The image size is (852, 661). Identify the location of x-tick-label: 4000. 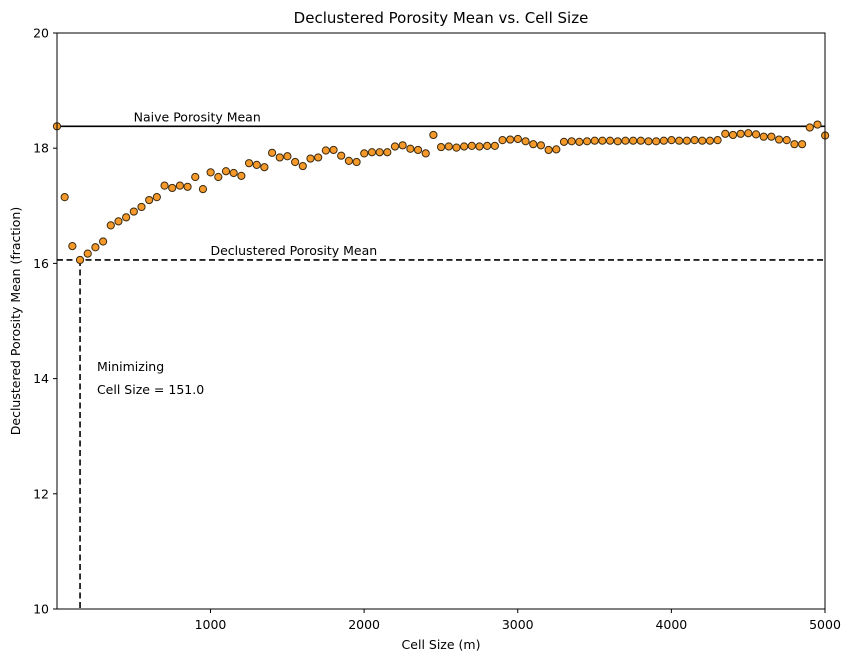
(671, 624).